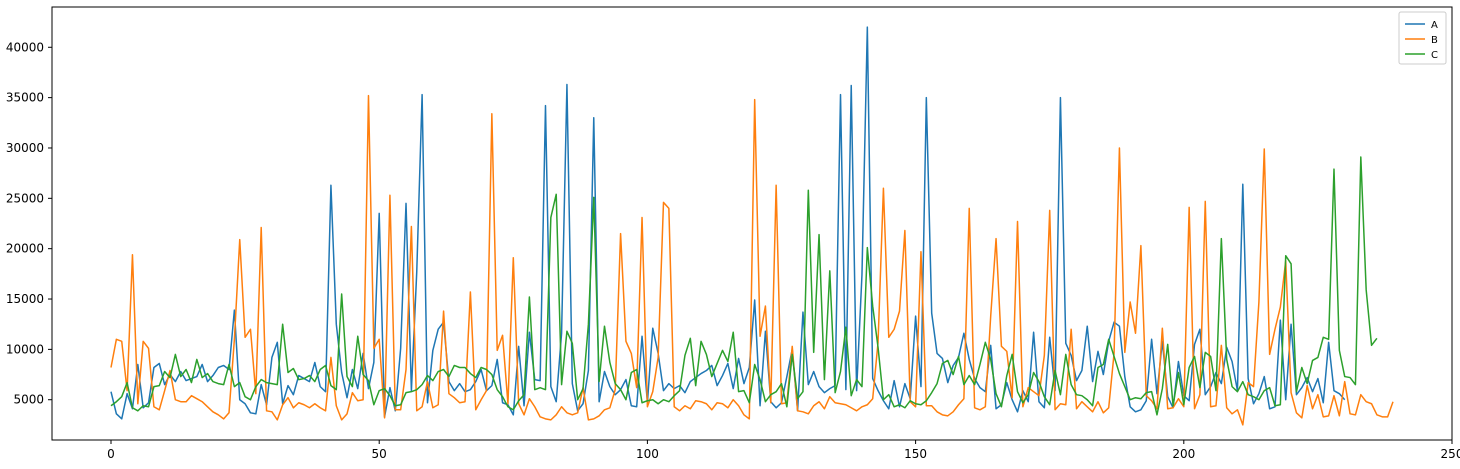  I want to click on y-tick-label: 10000, so click(25, 349).